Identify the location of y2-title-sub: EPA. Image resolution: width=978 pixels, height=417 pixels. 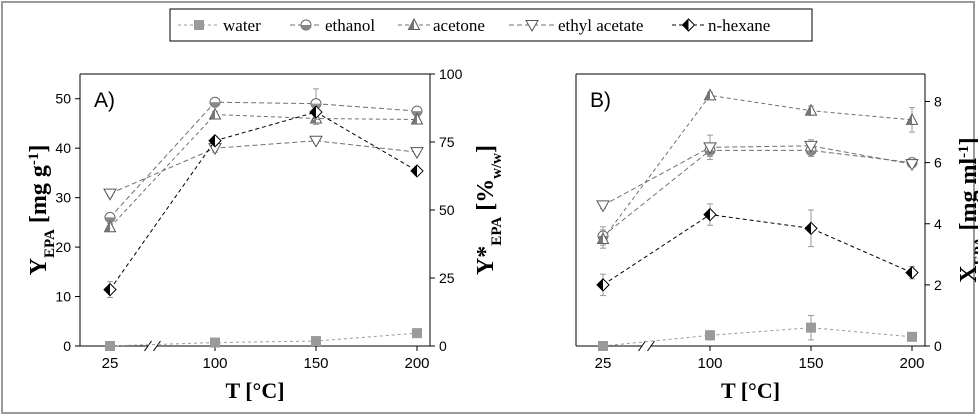
(497, 231).